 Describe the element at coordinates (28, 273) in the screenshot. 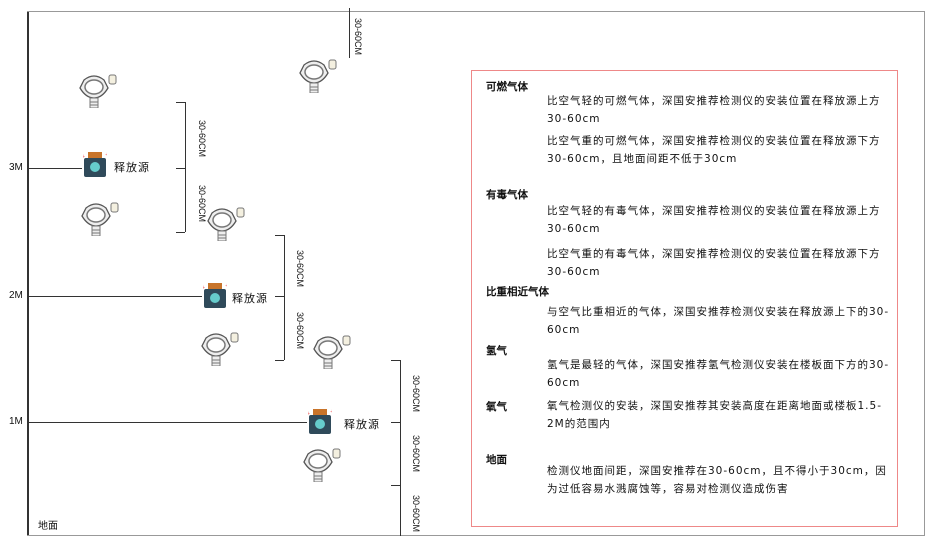

I see `wall-line` at that location.